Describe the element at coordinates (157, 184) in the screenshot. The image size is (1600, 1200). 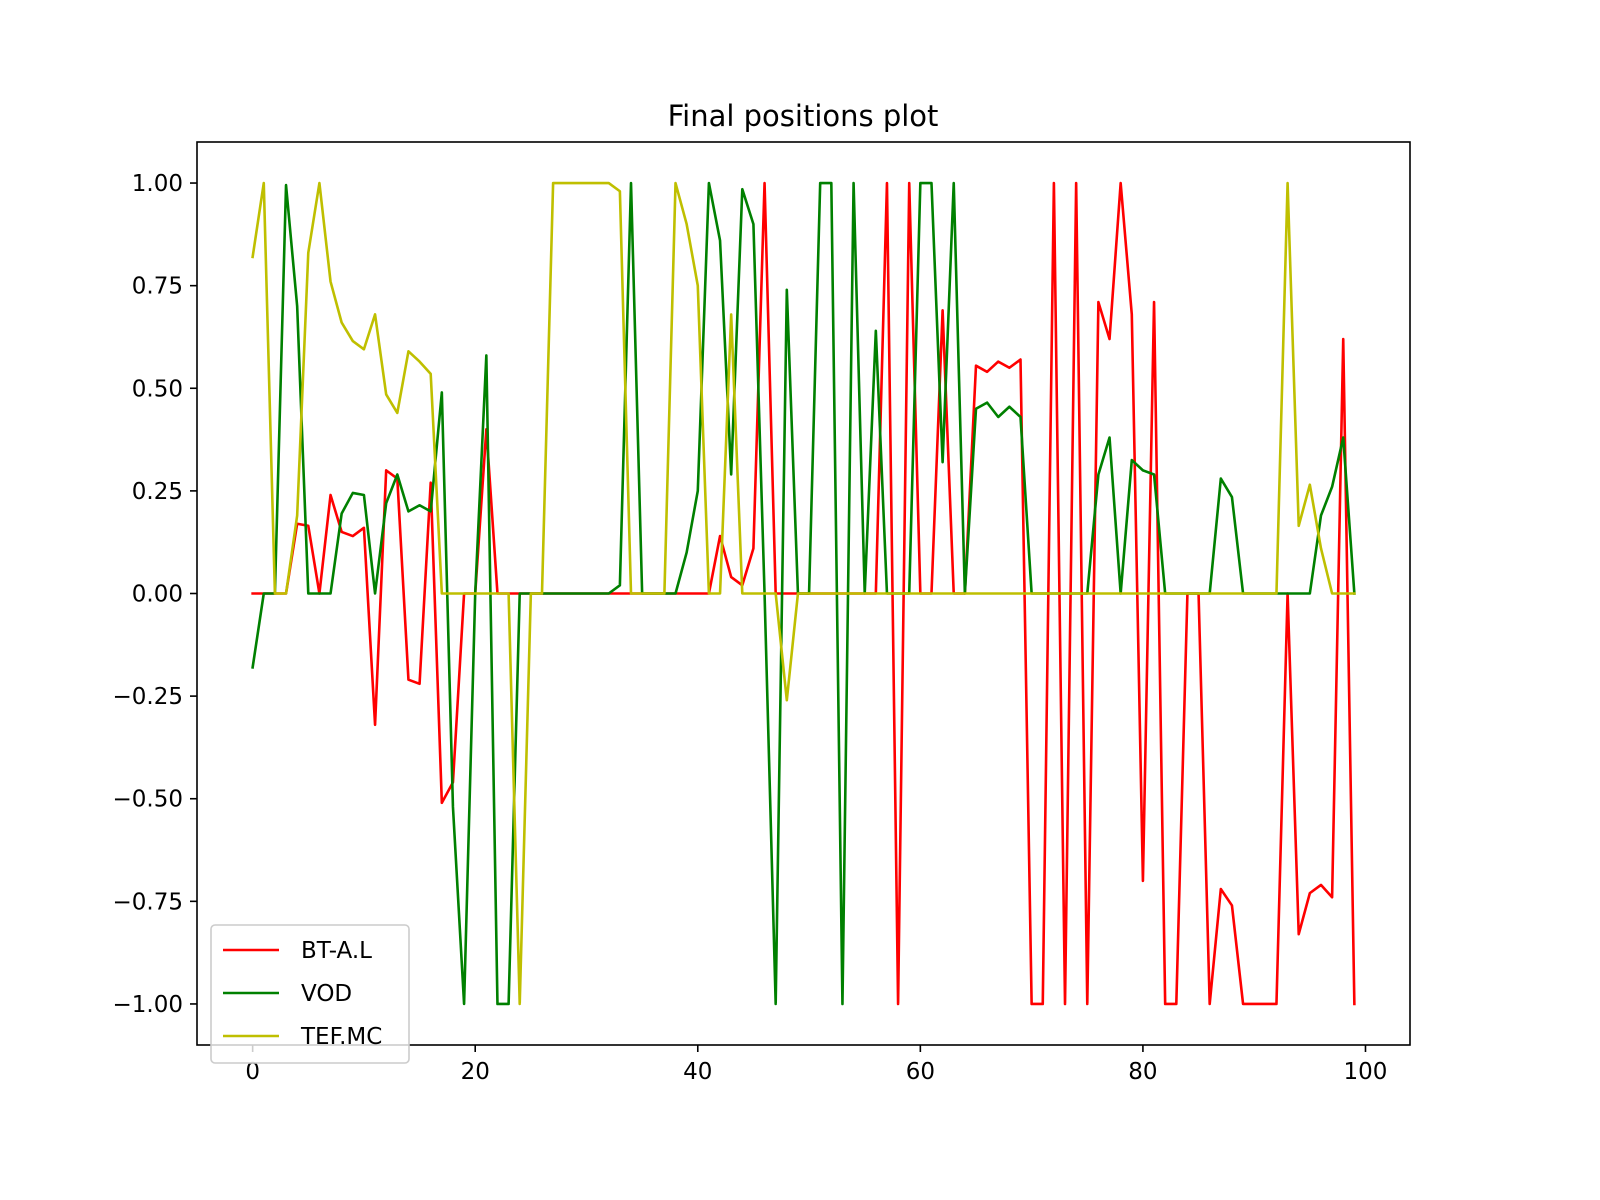
I see `y-tick-label: 1.00` at that location.